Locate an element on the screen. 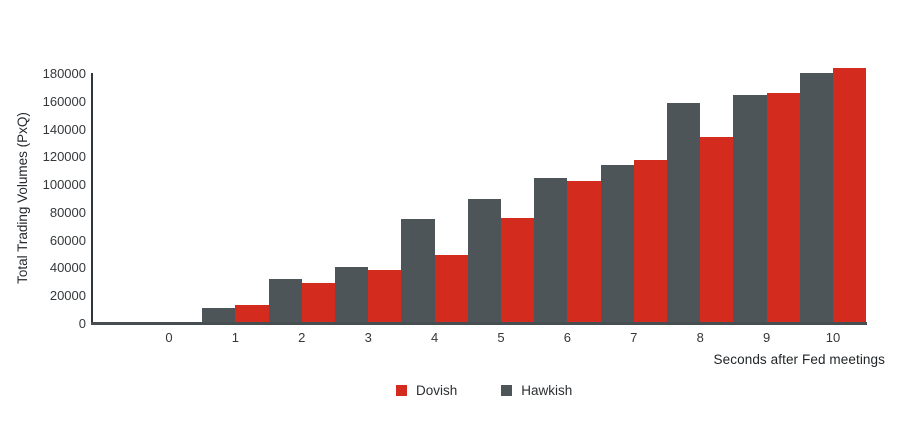  x-tick-label: 5 is located at coordinates (501, 337).